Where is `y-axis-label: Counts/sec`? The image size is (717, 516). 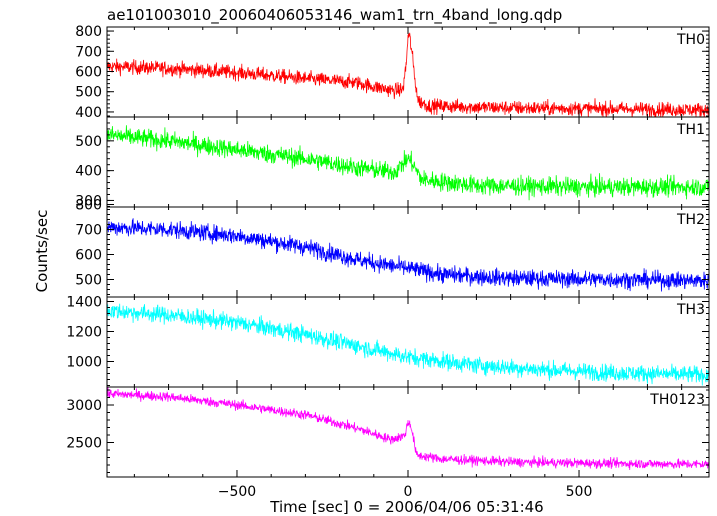
y-axis-label: Counts/sec is located at coordinates (42, 251).